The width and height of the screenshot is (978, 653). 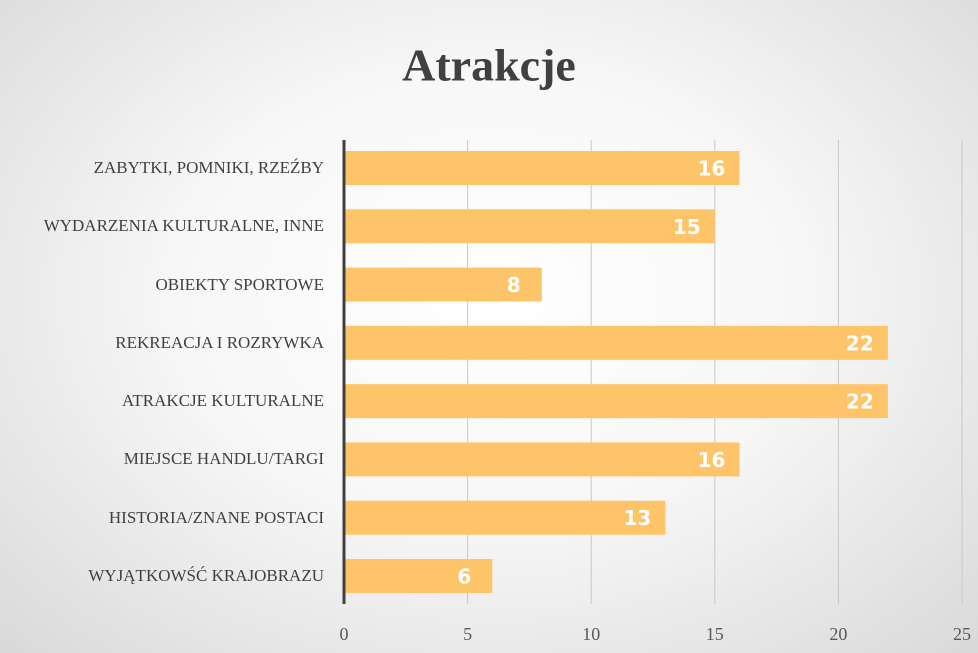 What do you see at coordinates (464, 577) in the screenshot?
I see `data-label: 6` at bounding box center [464, 577].